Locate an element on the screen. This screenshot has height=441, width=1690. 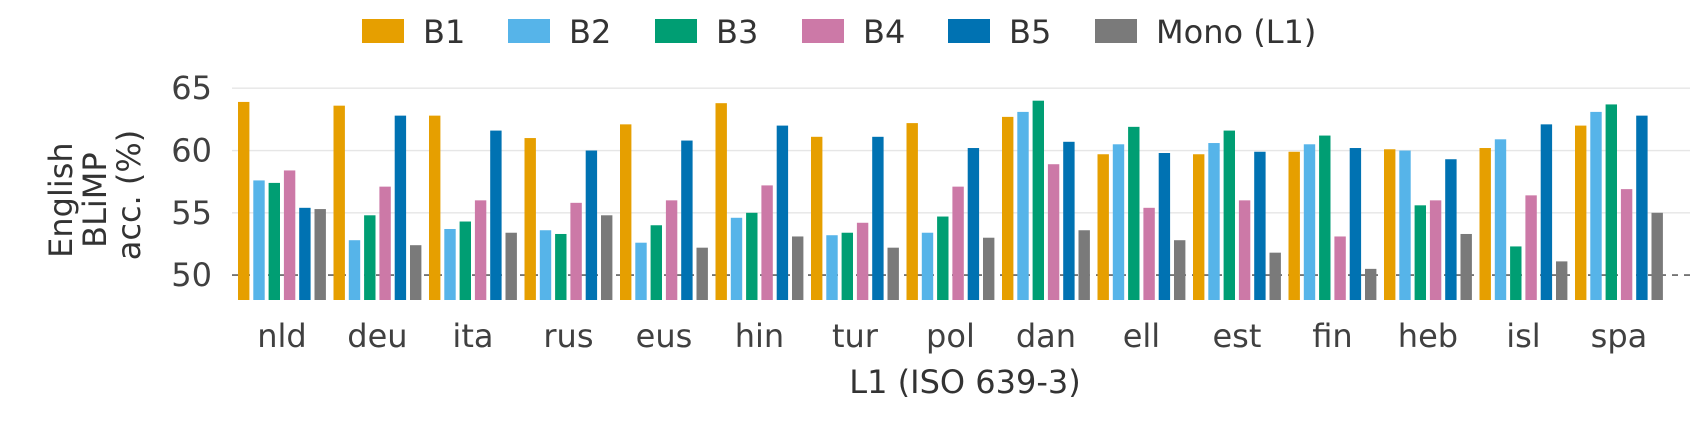
bar-deu-mono-l1 is located at coordinates (416, 272).